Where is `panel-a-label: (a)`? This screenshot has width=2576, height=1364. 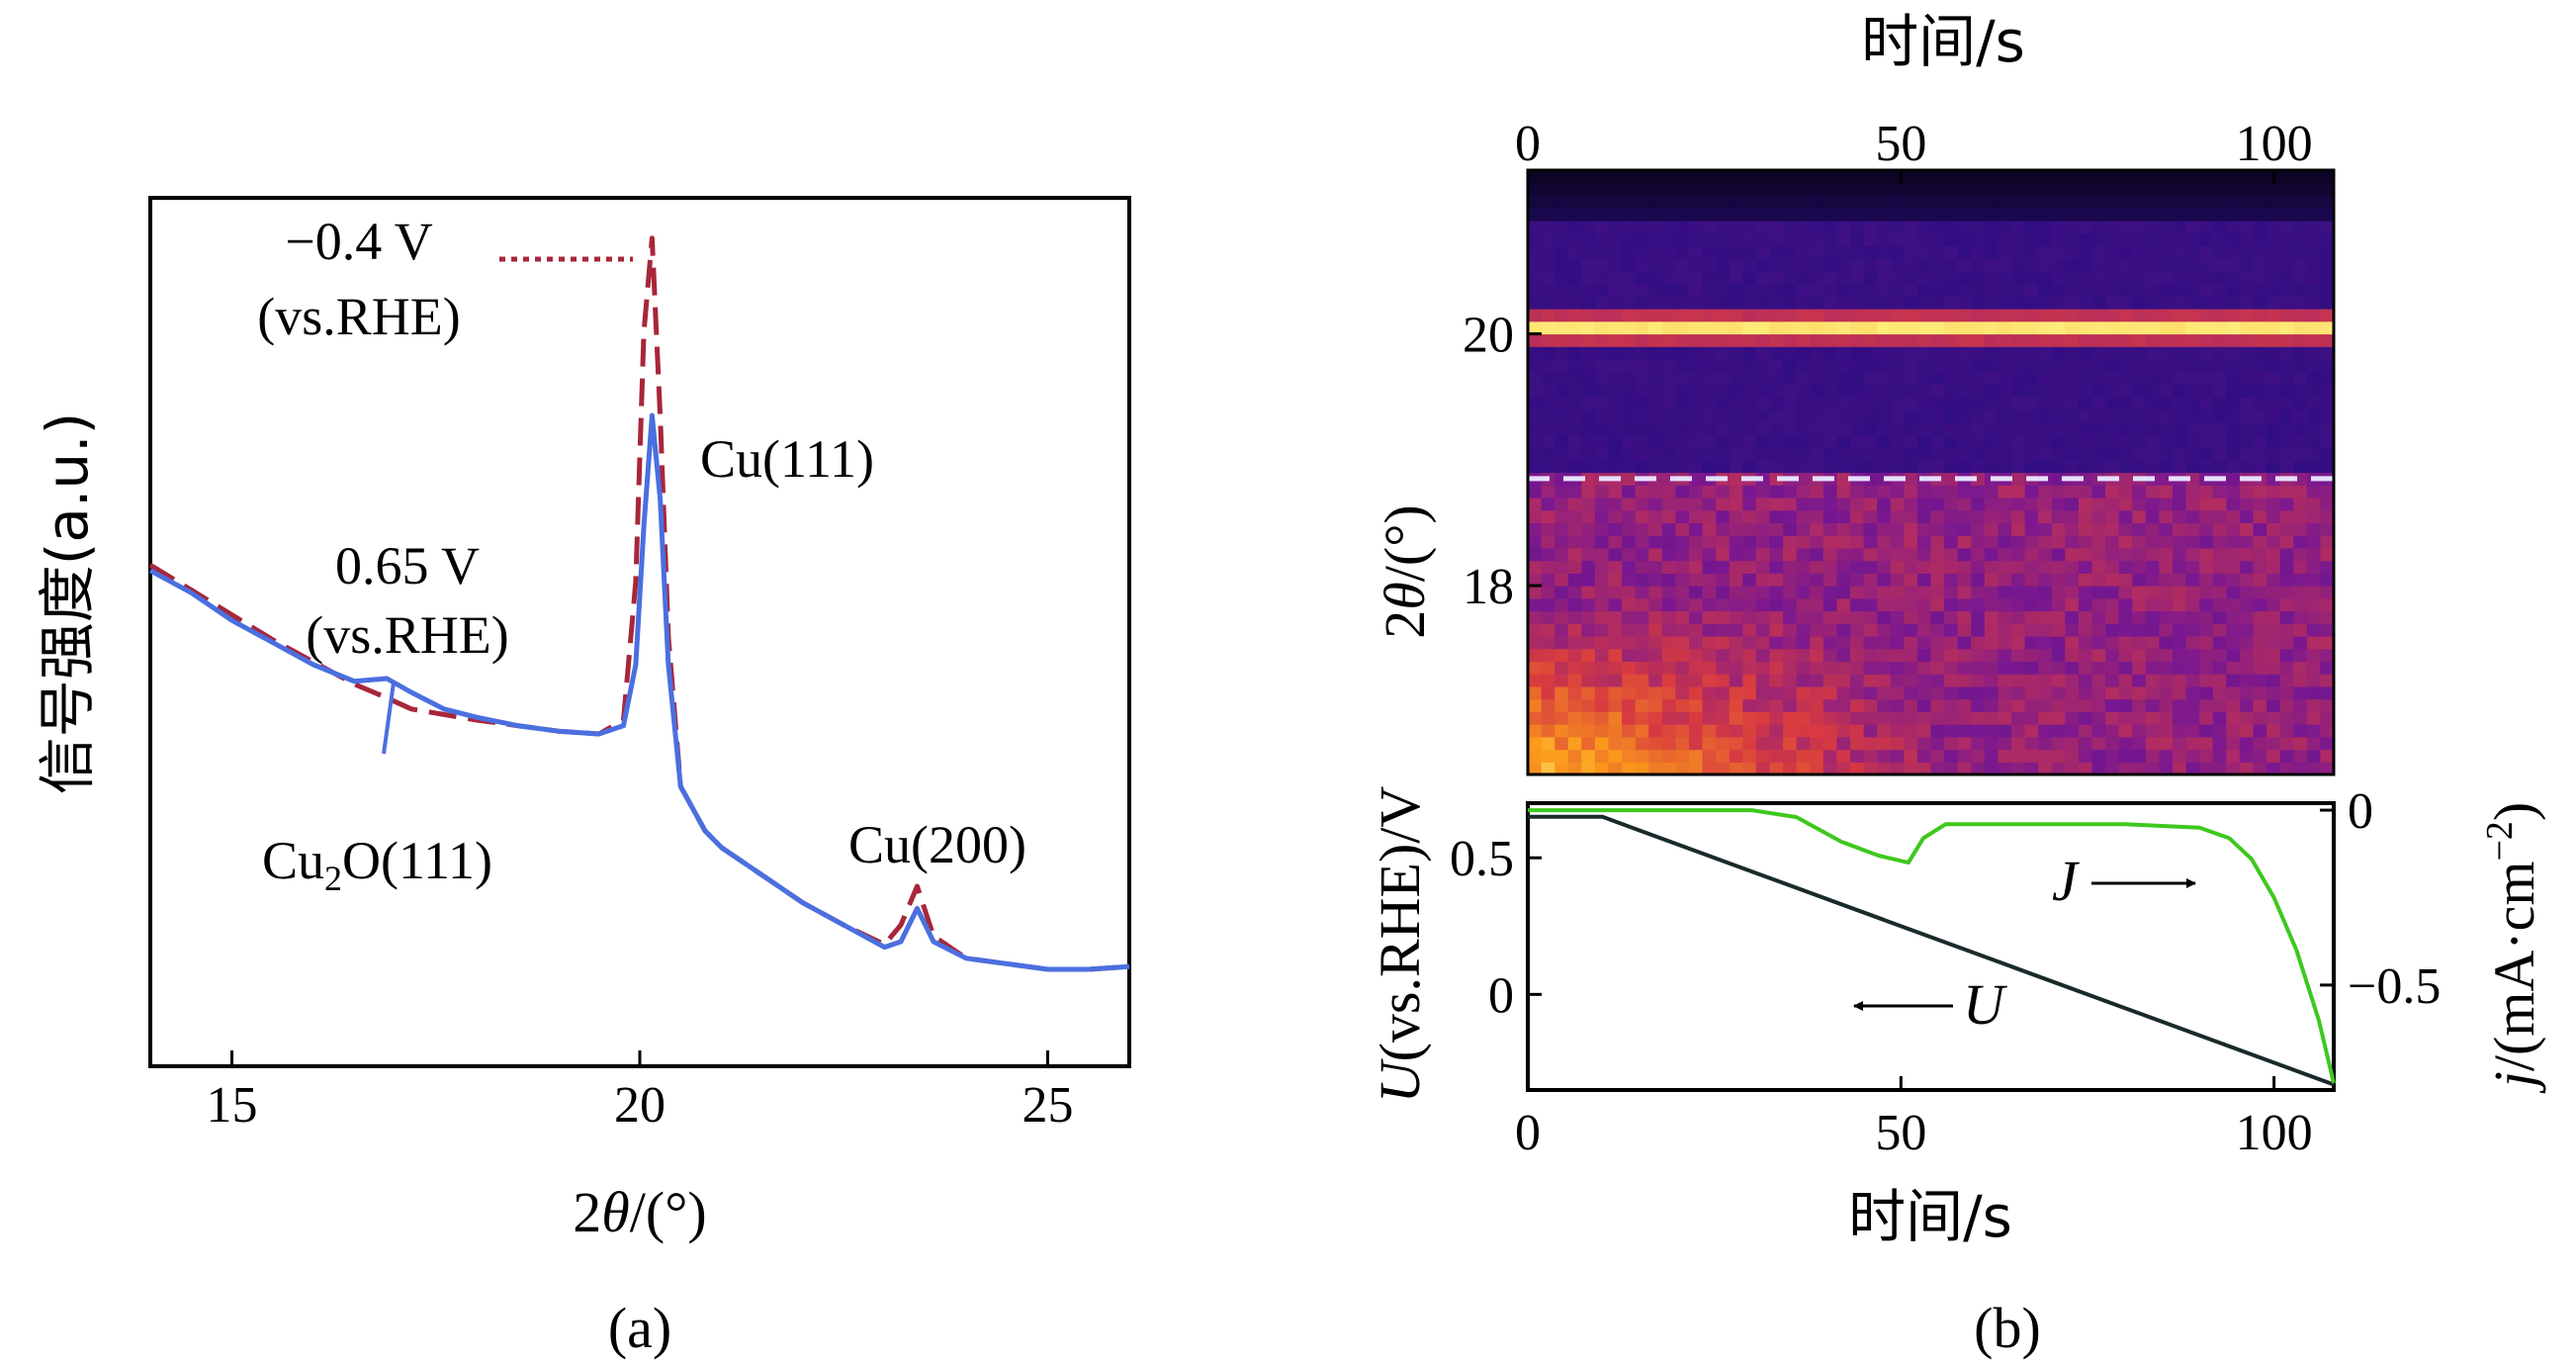
panel-a-label: (a) is located at coordinates (639, 1328).